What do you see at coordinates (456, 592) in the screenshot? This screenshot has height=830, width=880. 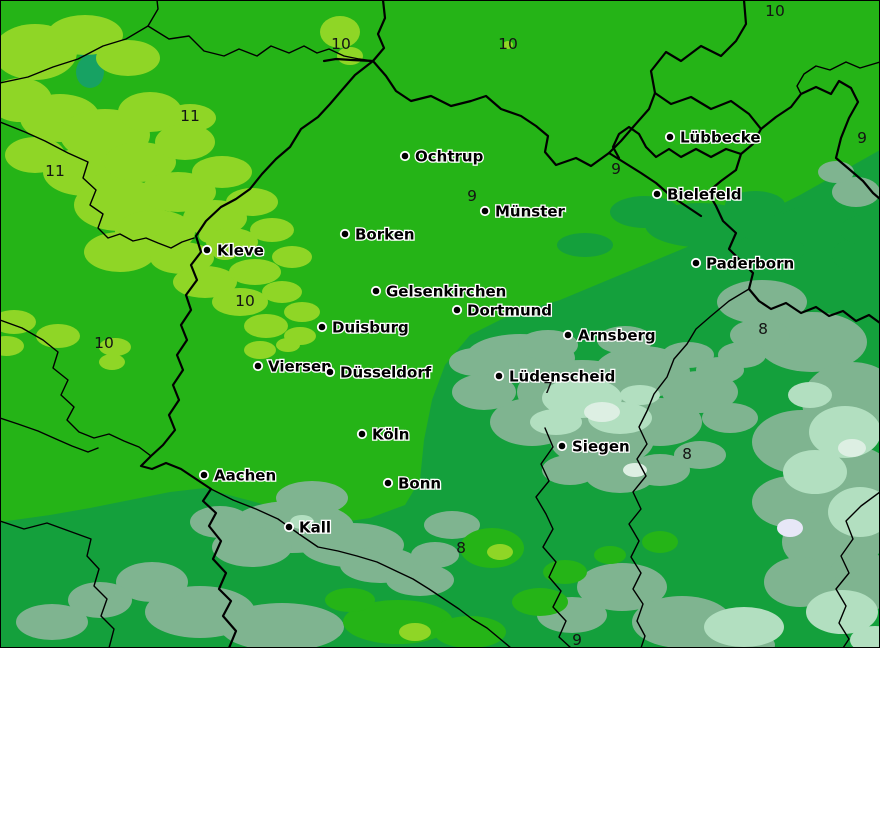 I see `map-warm-south-specks` at bounding box center [456, 592].